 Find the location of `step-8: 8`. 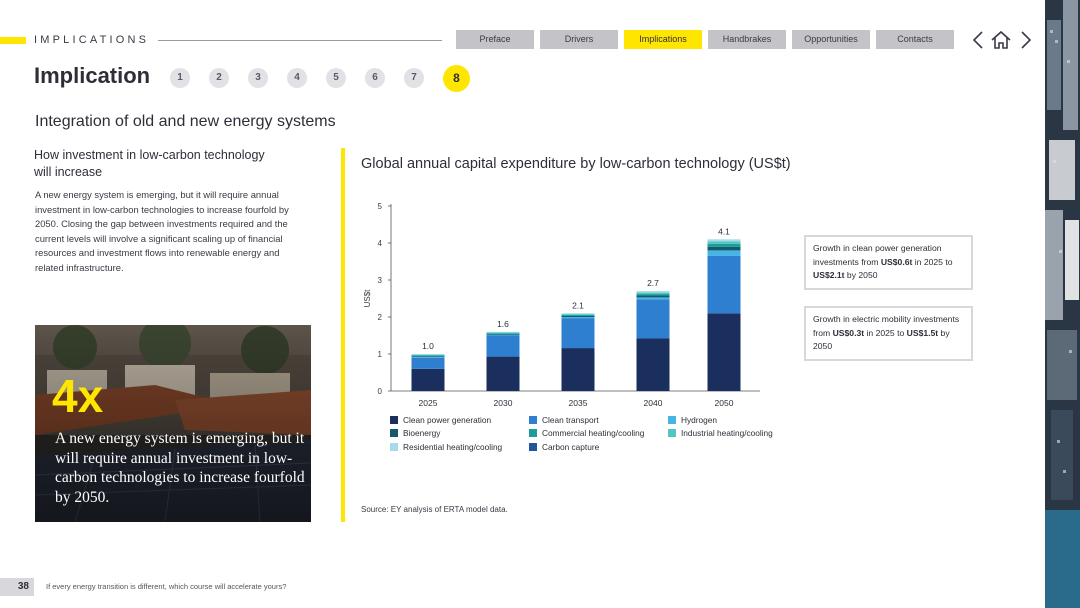

step-8: 8 is located at coordinates (456, 78).